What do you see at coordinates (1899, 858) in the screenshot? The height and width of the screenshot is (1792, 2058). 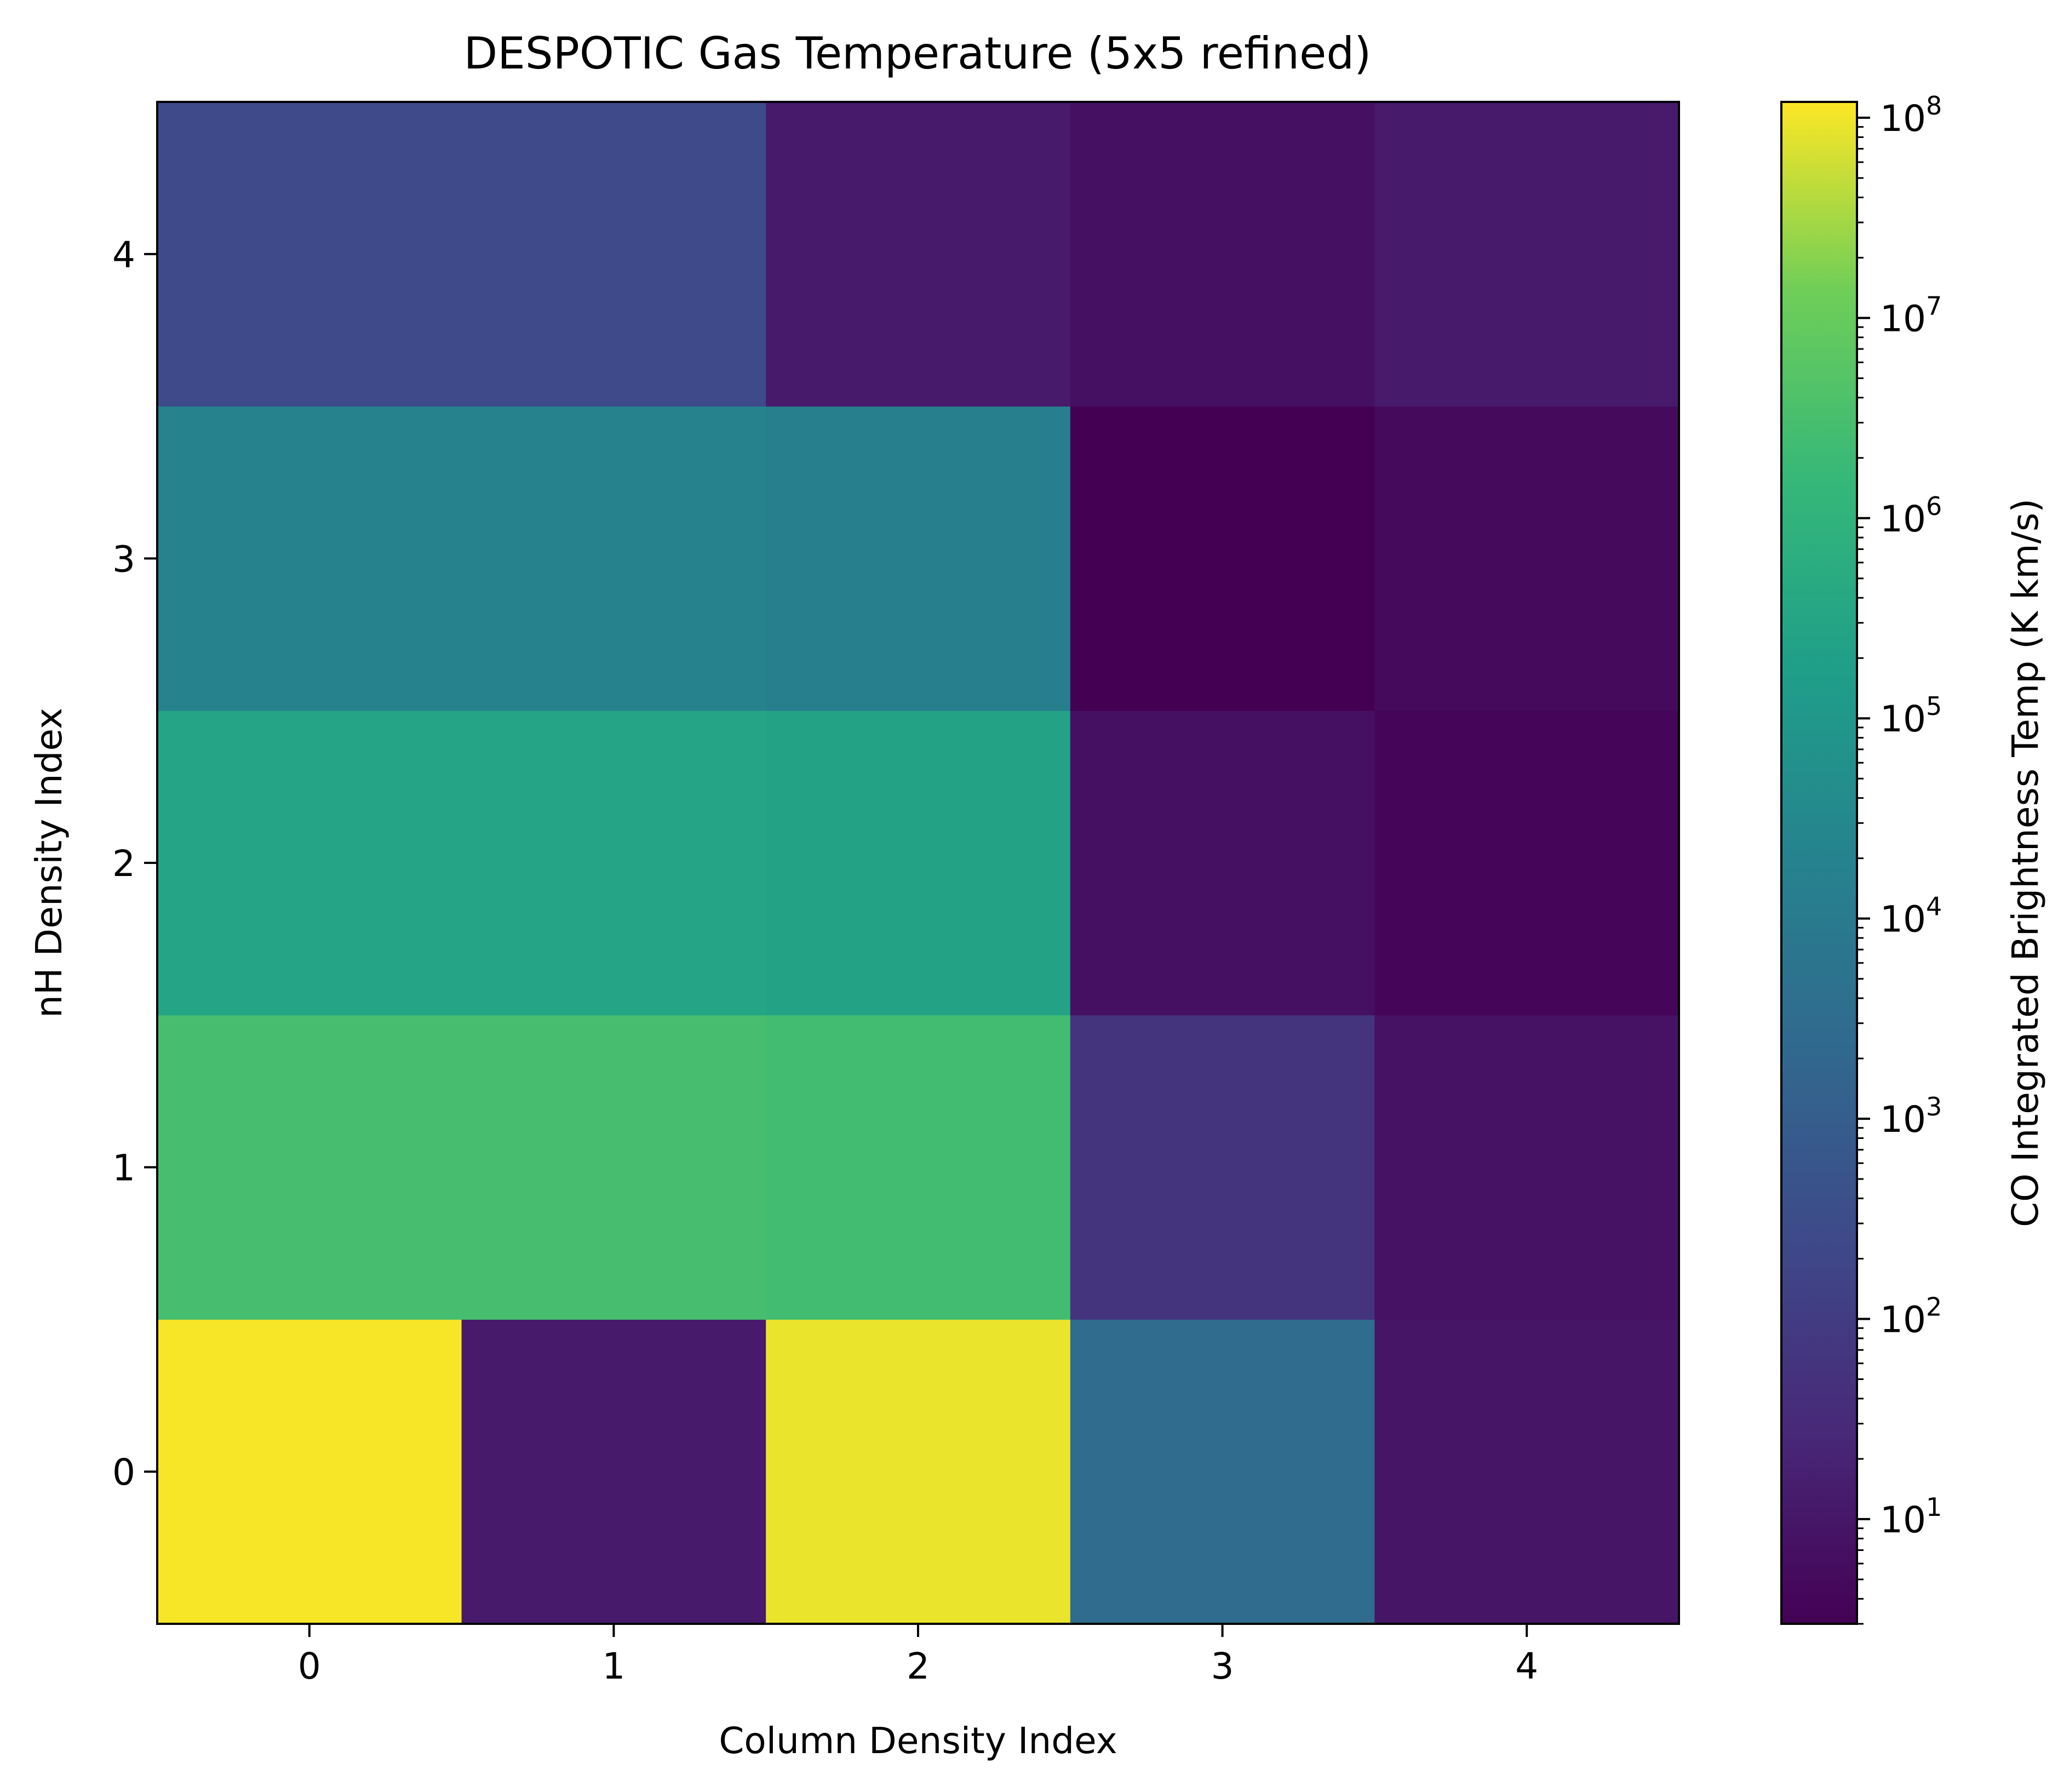 I see `colorbar-ticks: 10¹ 10² 10³ 10⁴ 10⁵ 10⁶ 10⁷ 10⁸` at bounding box center [1899, 858].